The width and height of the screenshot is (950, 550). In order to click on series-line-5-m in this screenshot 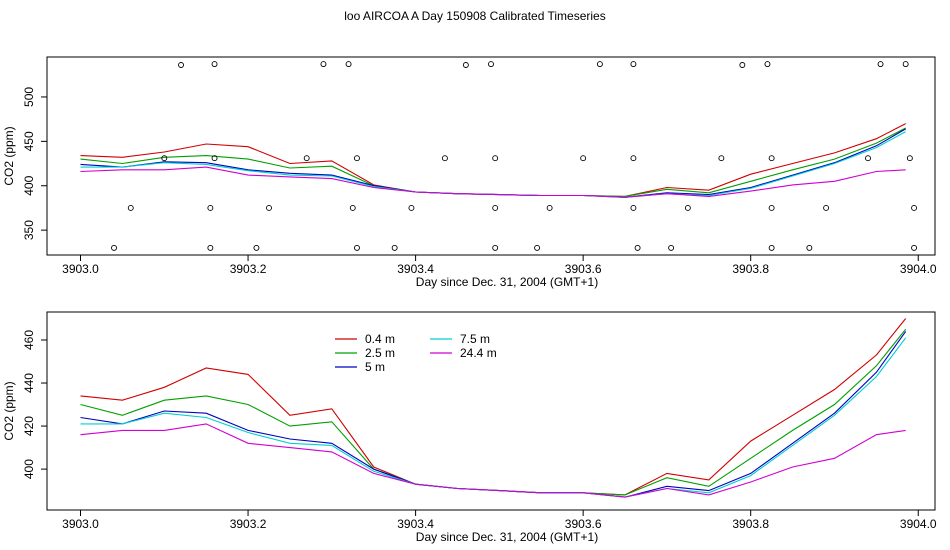, I will do `click(493, 163)`.